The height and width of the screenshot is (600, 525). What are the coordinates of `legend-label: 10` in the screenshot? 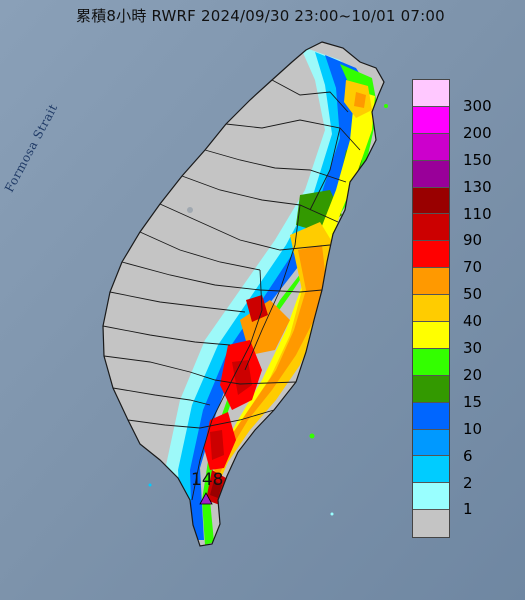 It's located at (473, 428).